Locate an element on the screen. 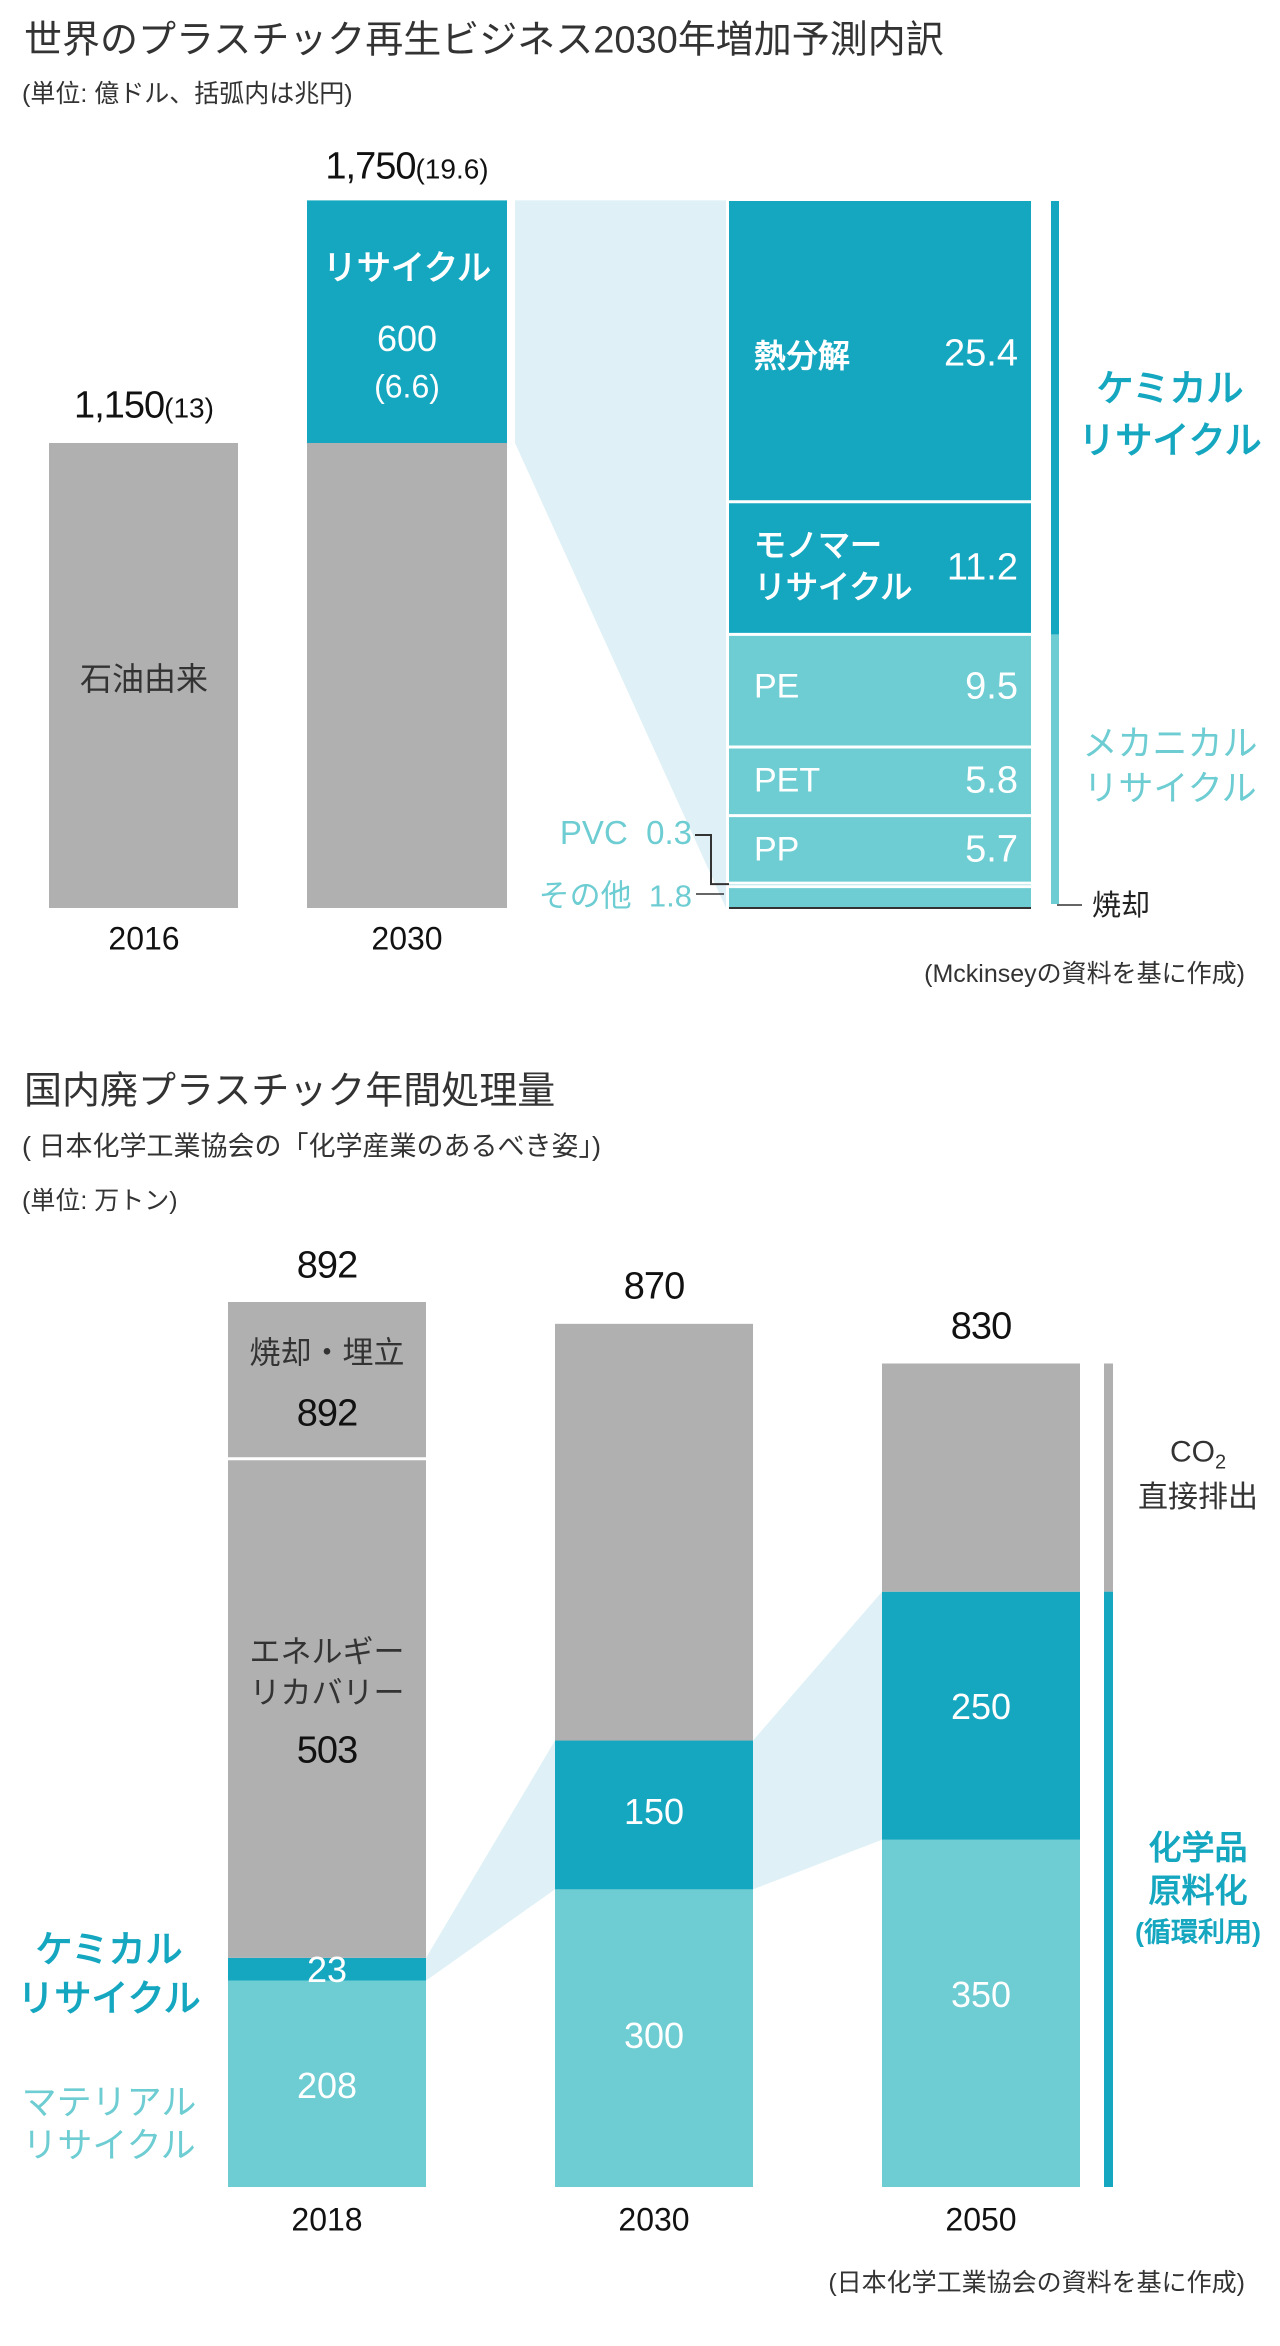 Image resolution: width=1280 pixels, height=2346 pixels. feedstock-legend-2: 原料化 is located at coordinates (1198, 1890).